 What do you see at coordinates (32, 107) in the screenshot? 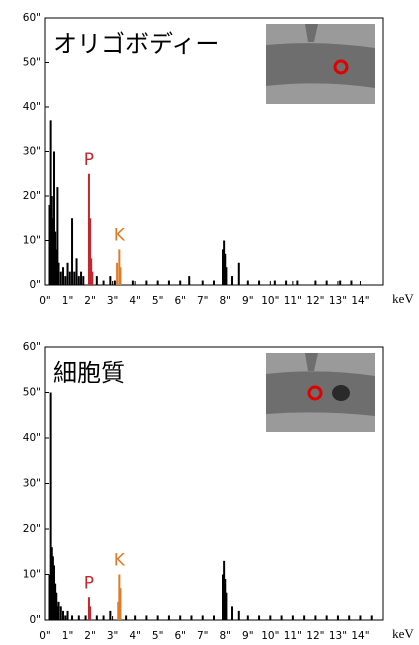
I see `y-tick-label: 40"` at bounding box center [32, 107].